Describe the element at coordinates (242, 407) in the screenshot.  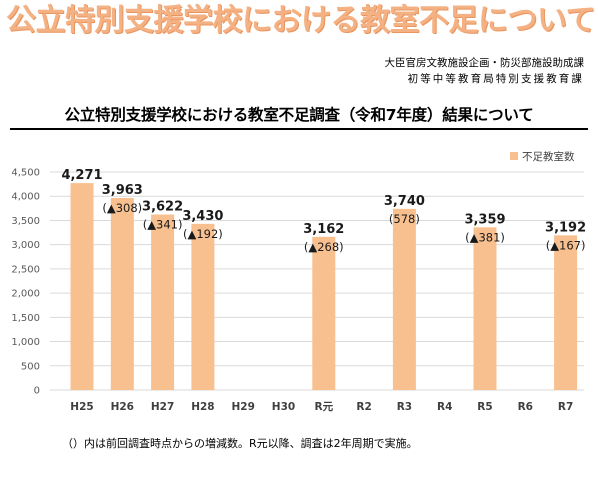
I see `x-tick-label: H29` at that location.